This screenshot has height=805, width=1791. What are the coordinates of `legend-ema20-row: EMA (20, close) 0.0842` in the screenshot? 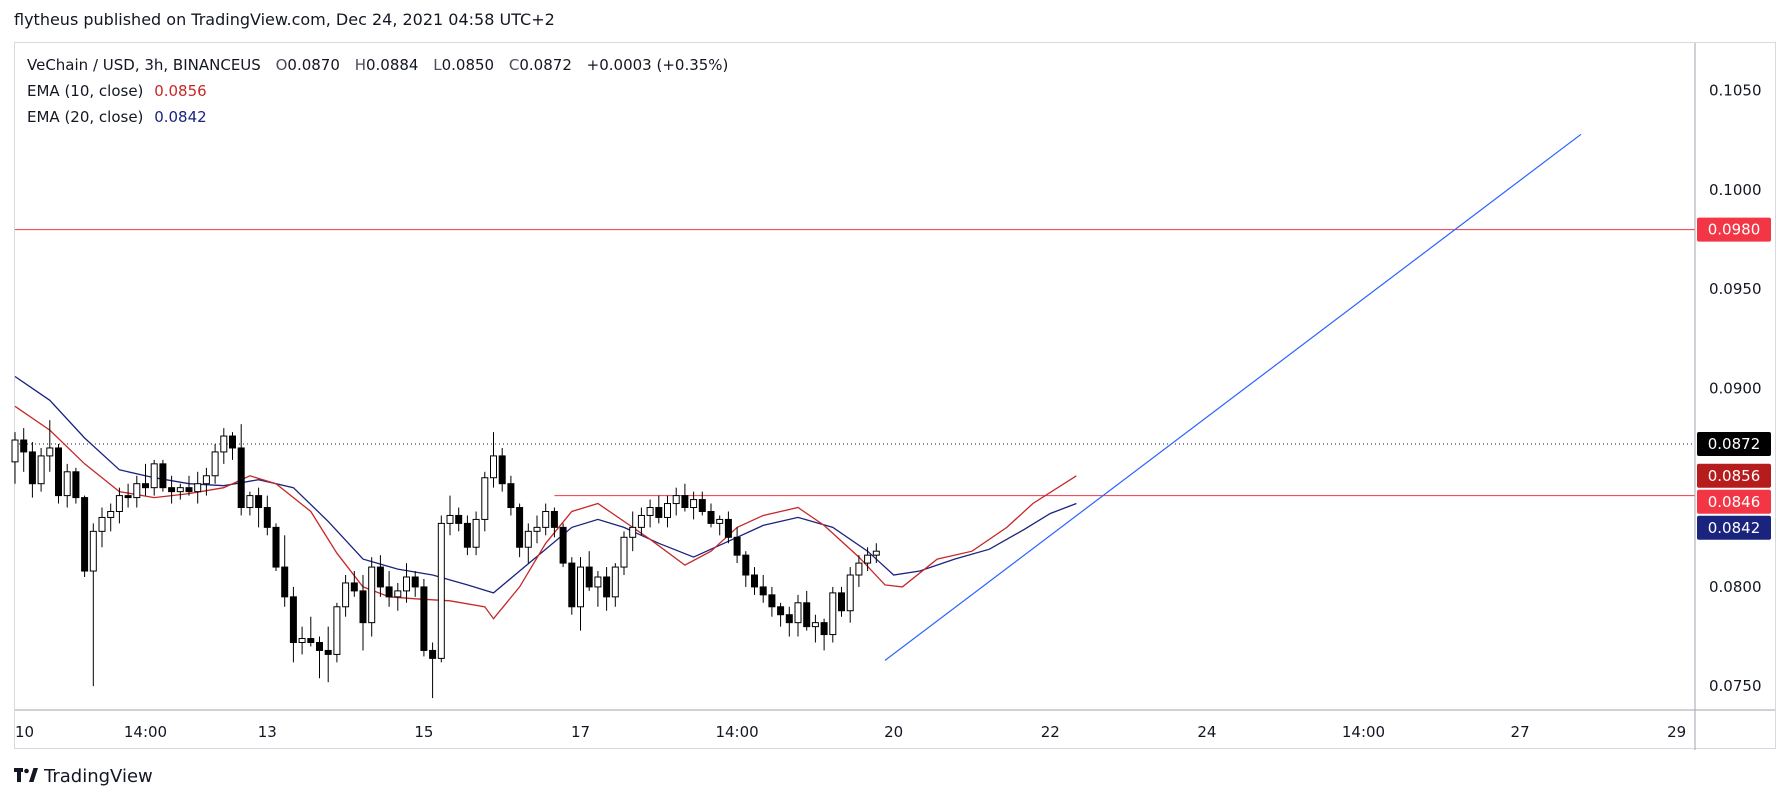 It's located at (377, 117).